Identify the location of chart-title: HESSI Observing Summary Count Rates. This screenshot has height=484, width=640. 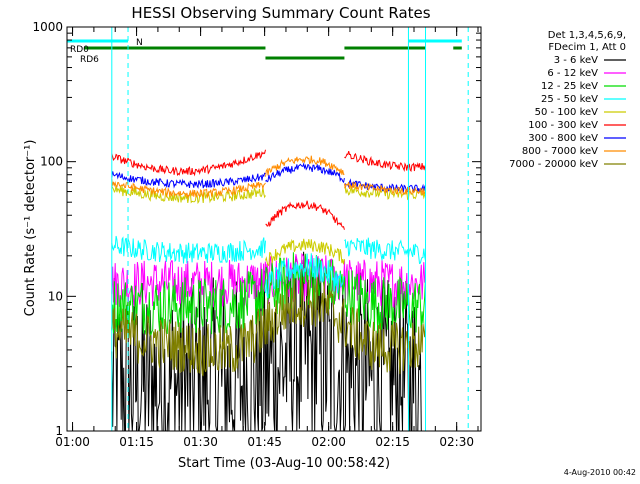
(280, 13).